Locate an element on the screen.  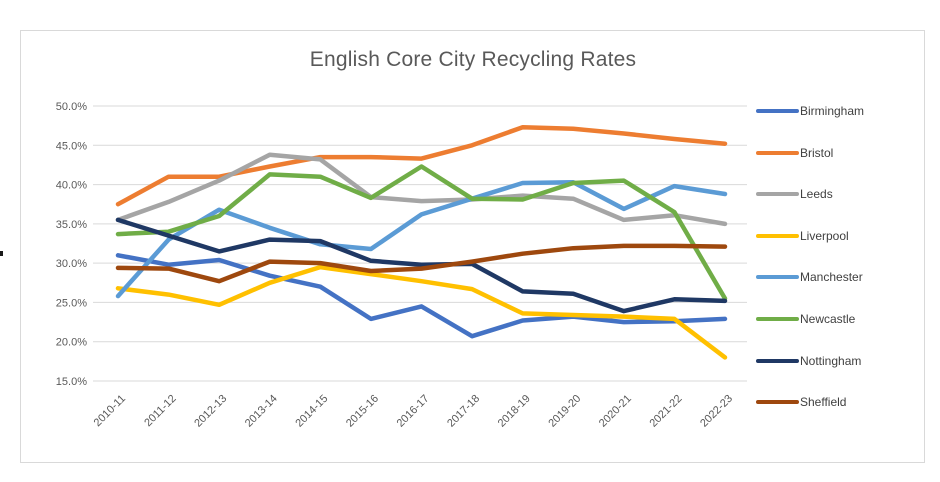
legend-item-leeds: Leeds is located at coordinates (794, 194).